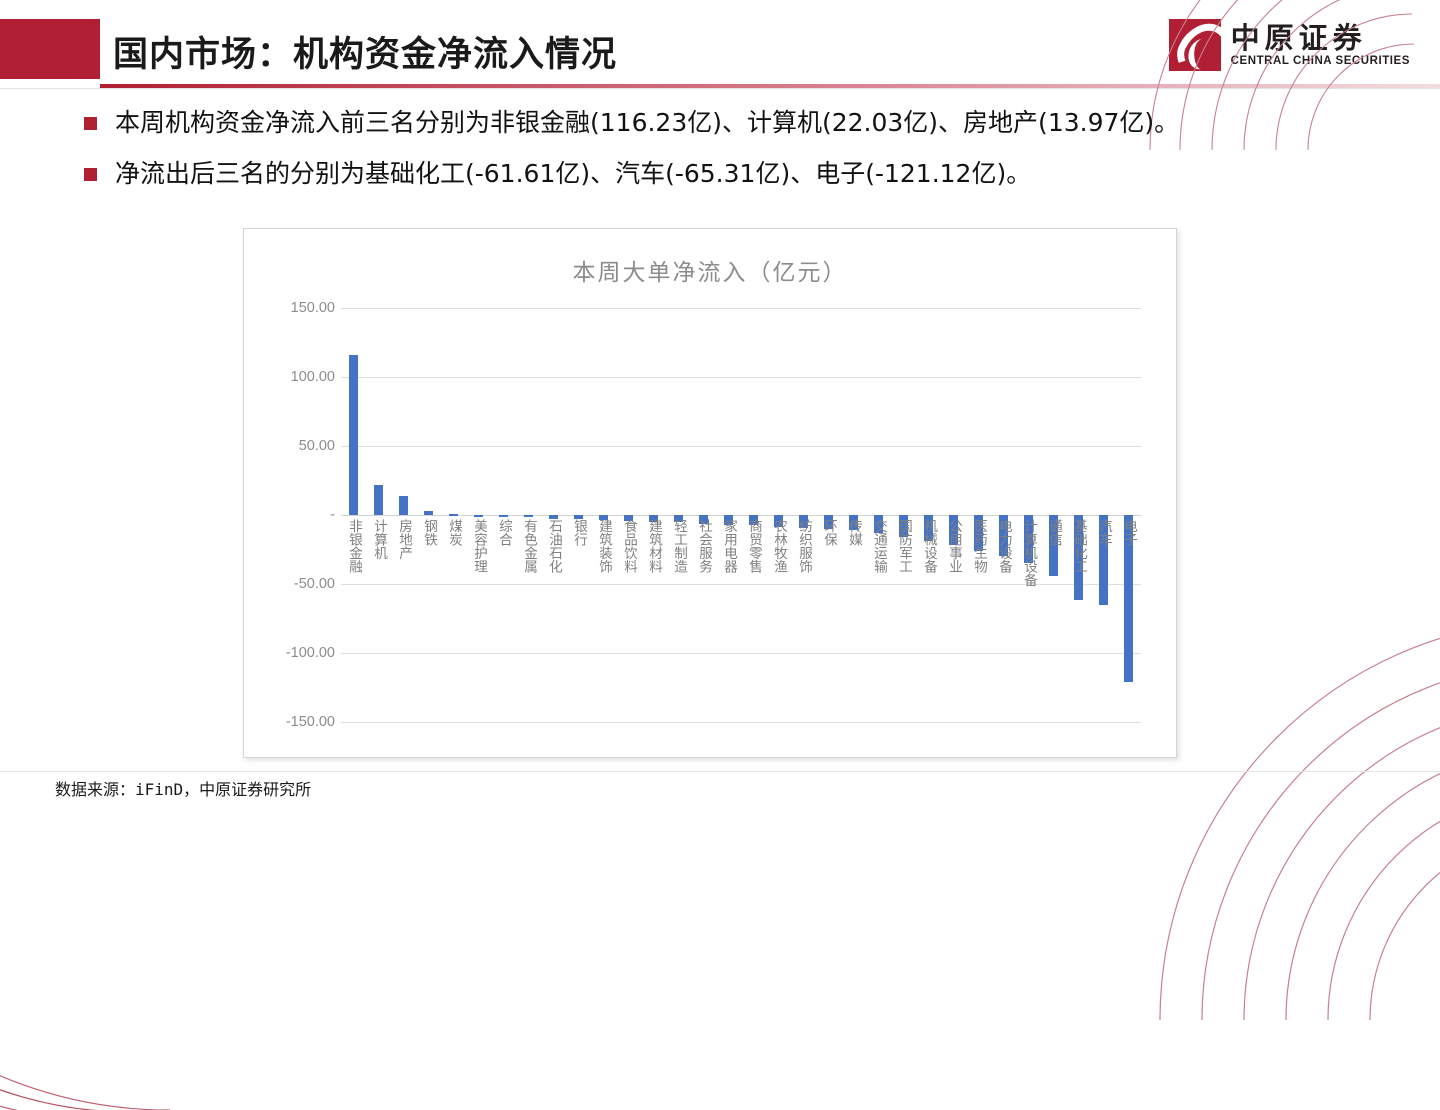 This screenshot has width=1440, height=1110. What do you see at coordinates (310, 653) in the screenshot?
I see `y-axis-tick-label: -100.00` at bounding box center [310, 653].